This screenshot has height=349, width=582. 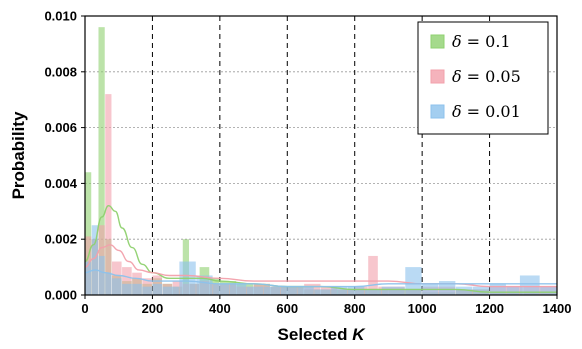 I want to click on x-tick-label: 400, so click(x=220, y=308).